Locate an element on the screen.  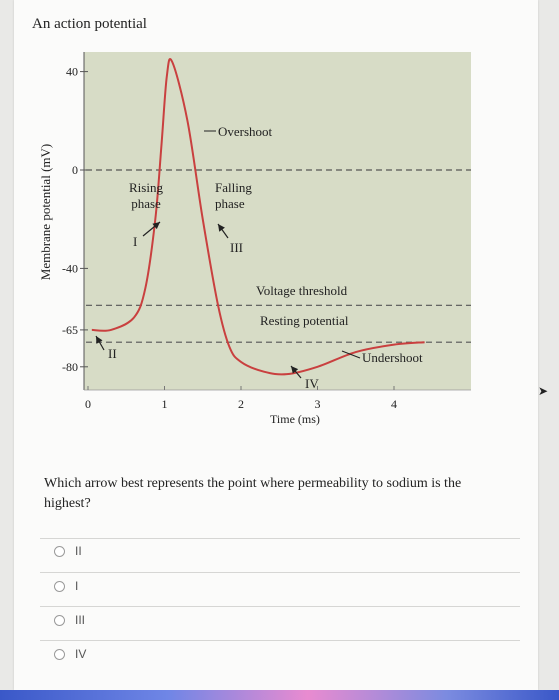
arrow-i-label: I is located at coordinates (135, 241).